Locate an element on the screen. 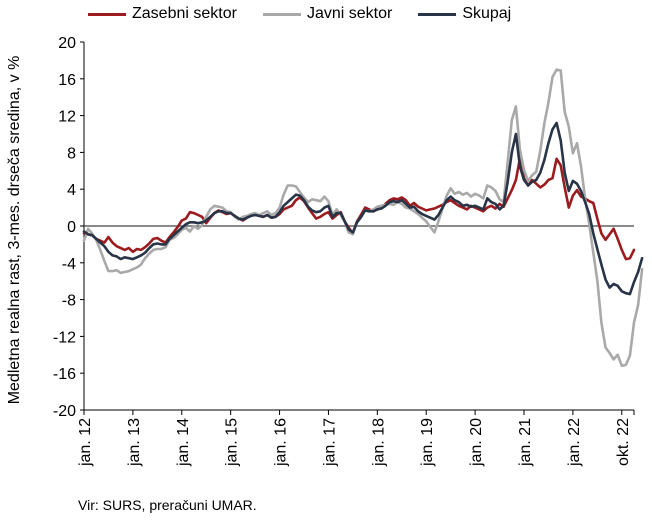 The width and height of the screenshot is (652, 524). y-tick-label: 4 is located at coordinates (71, 190).